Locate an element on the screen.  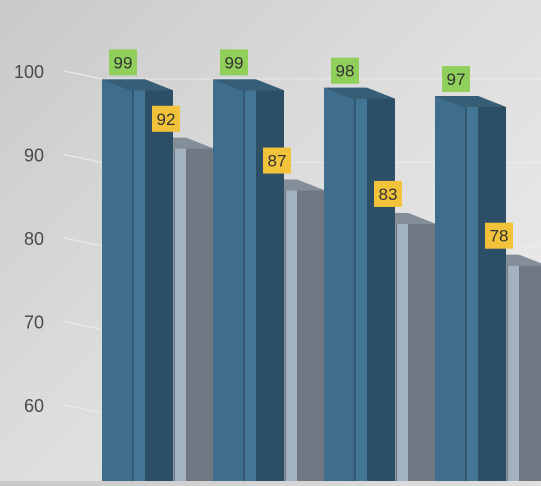
y-tick-label: 60 is located at coordinates (34, 406).